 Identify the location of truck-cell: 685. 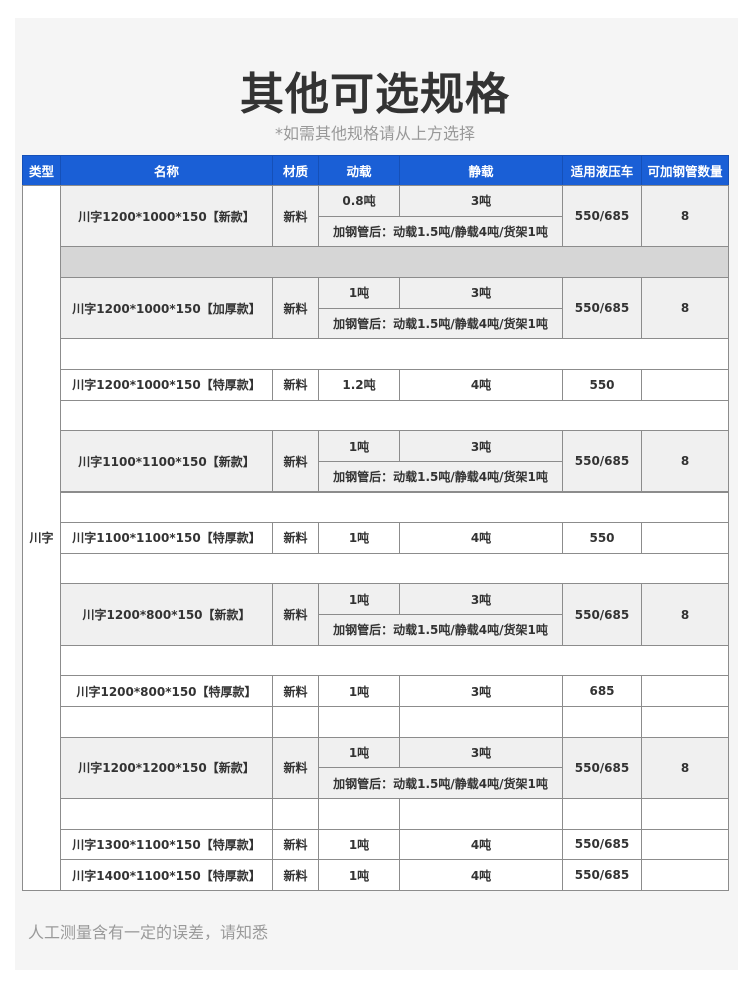
(602, 691).